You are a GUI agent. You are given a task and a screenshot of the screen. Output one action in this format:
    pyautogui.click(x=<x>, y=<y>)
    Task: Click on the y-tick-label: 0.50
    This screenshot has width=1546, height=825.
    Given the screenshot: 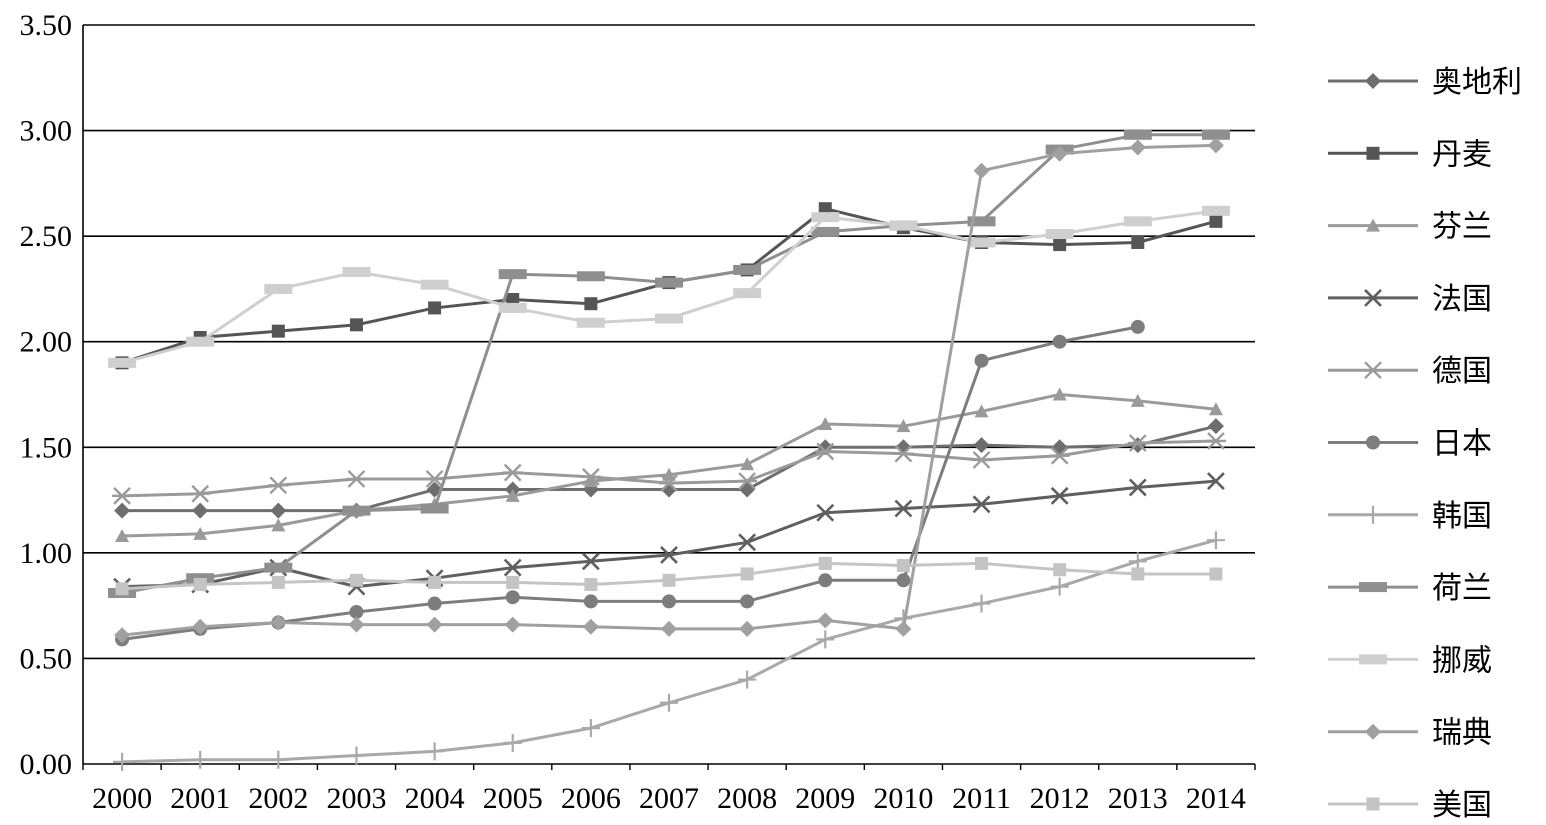 What is the action you would take?
    pyautogui.click(x=46, y=658)
    